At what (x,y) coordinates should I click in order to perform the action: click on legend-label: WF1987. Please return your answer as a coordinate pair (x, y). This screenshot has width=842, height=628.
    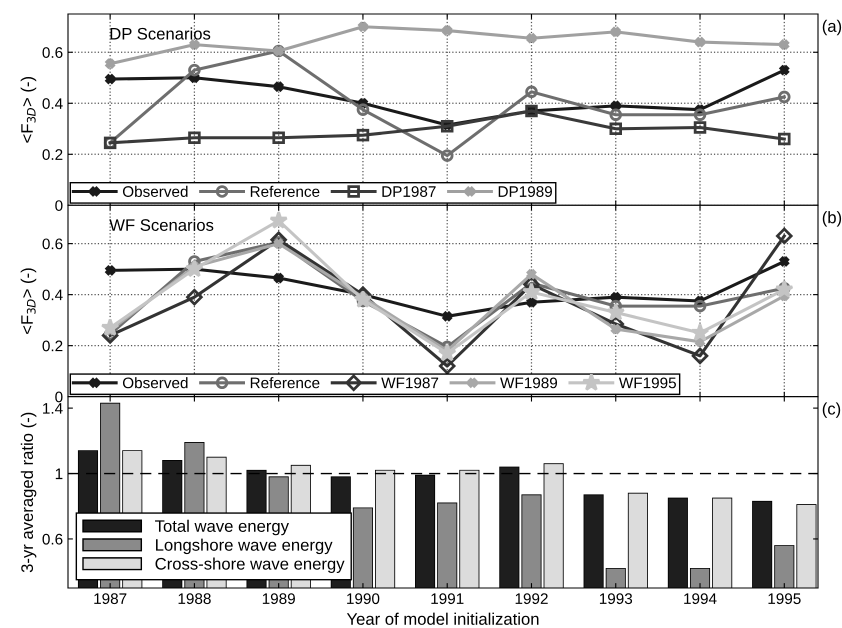
    Looking at the image, I should click on (409, 382).